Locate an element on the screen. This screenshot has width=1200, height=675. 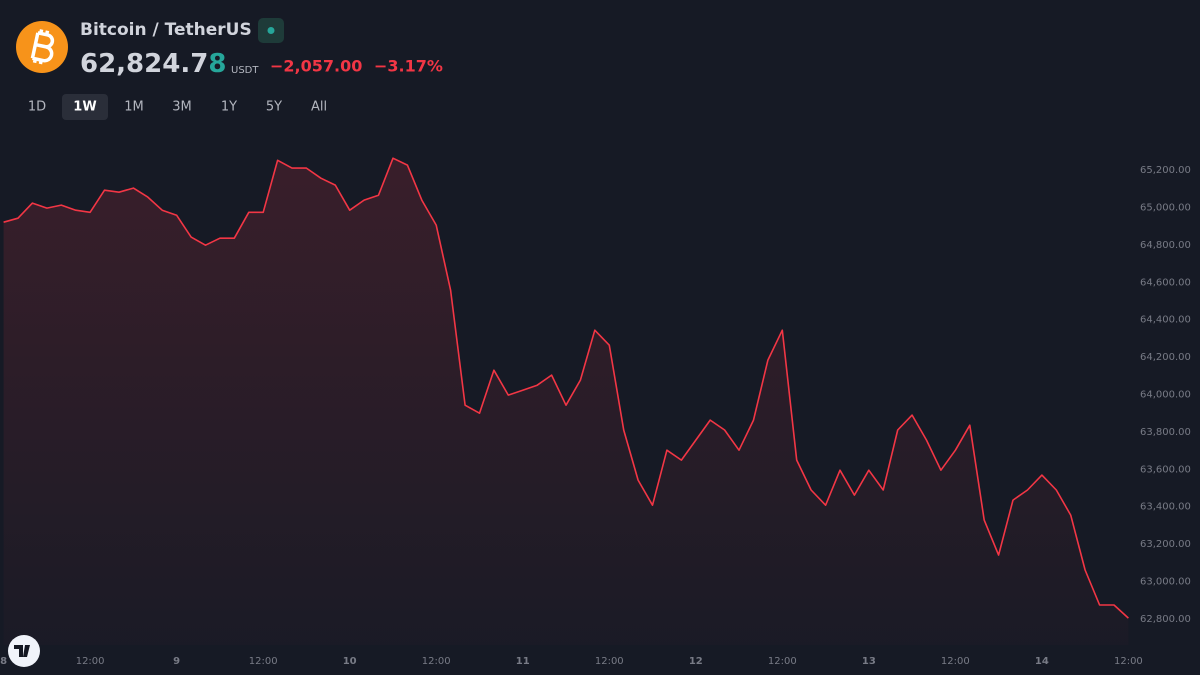
y-tick-label: 64,600.00 is located at coordinates (1165, 282).